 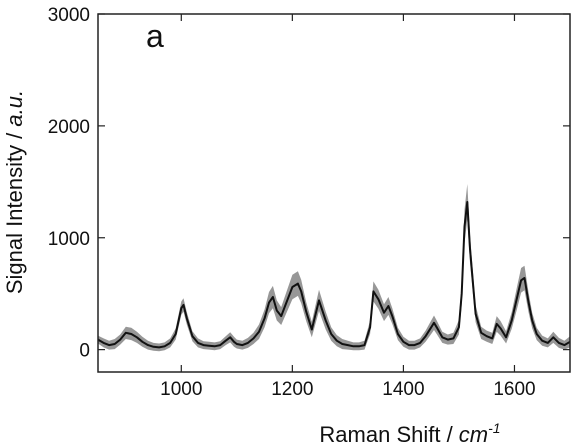 What do you see at coordinates (514, 389) in the screenshot?
I see `x-tick-label: 1600` at bounding box center [514, 389].